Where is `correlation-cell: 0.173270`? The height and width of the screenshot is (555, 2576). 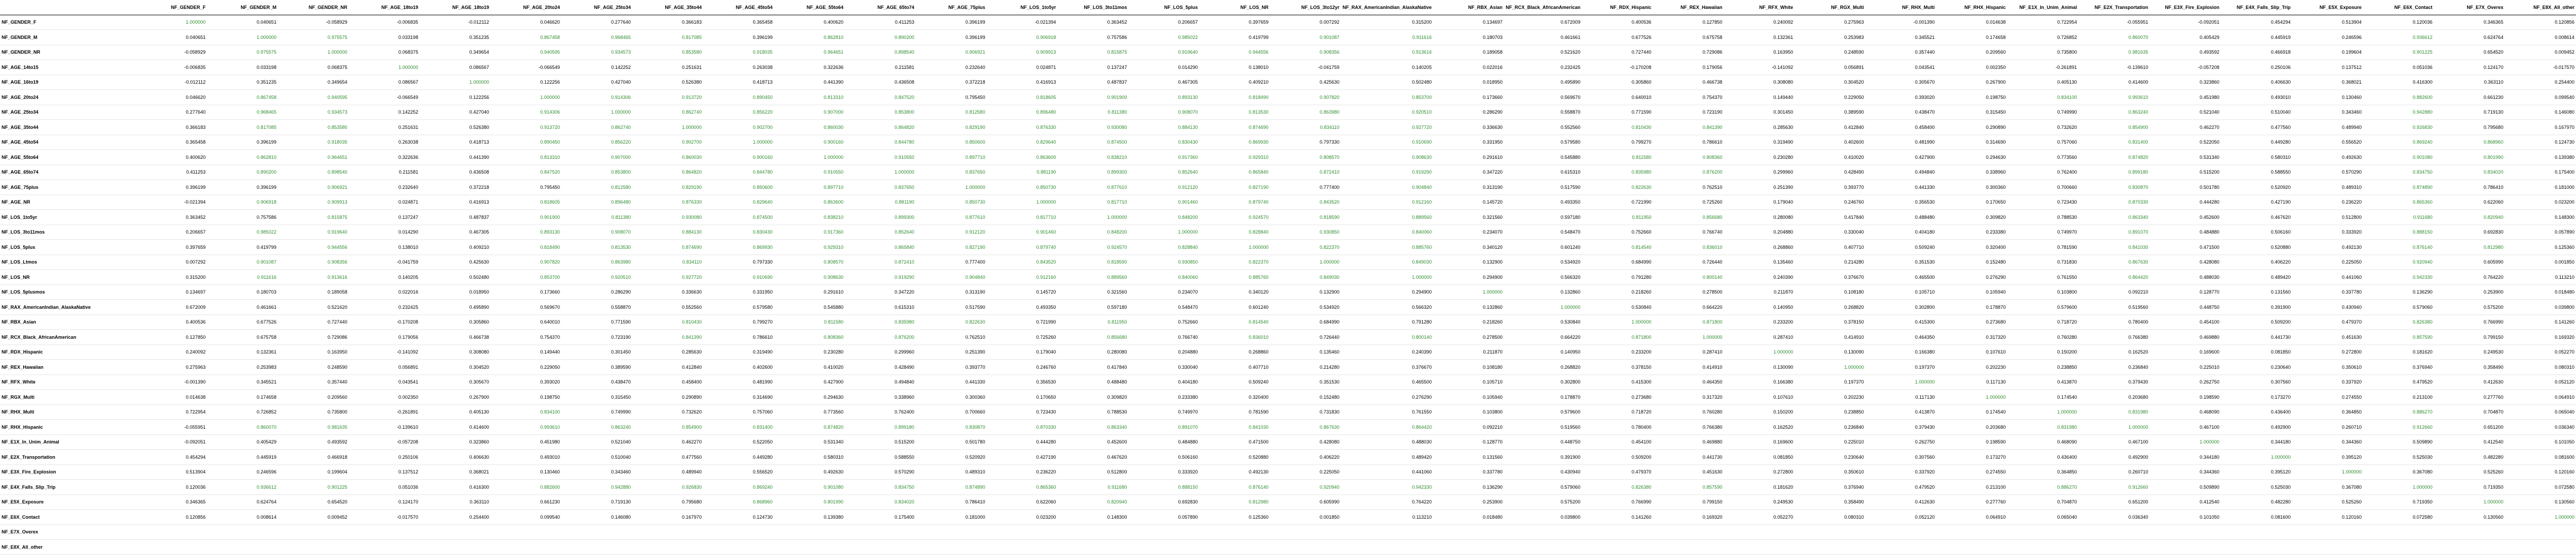 correlation-cell: 0.173270 is located at coordinates (1972, 457).